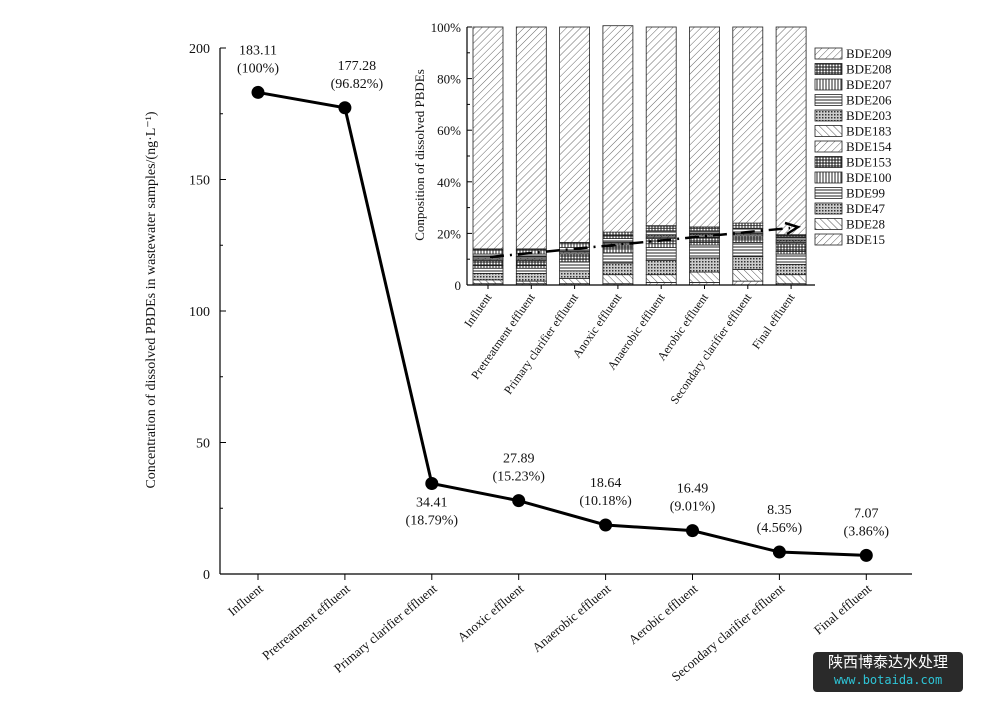  Describe the element at coordinates (449, 182) in the screenshot. I see `inset-y-tick-label: 40%` at that location.